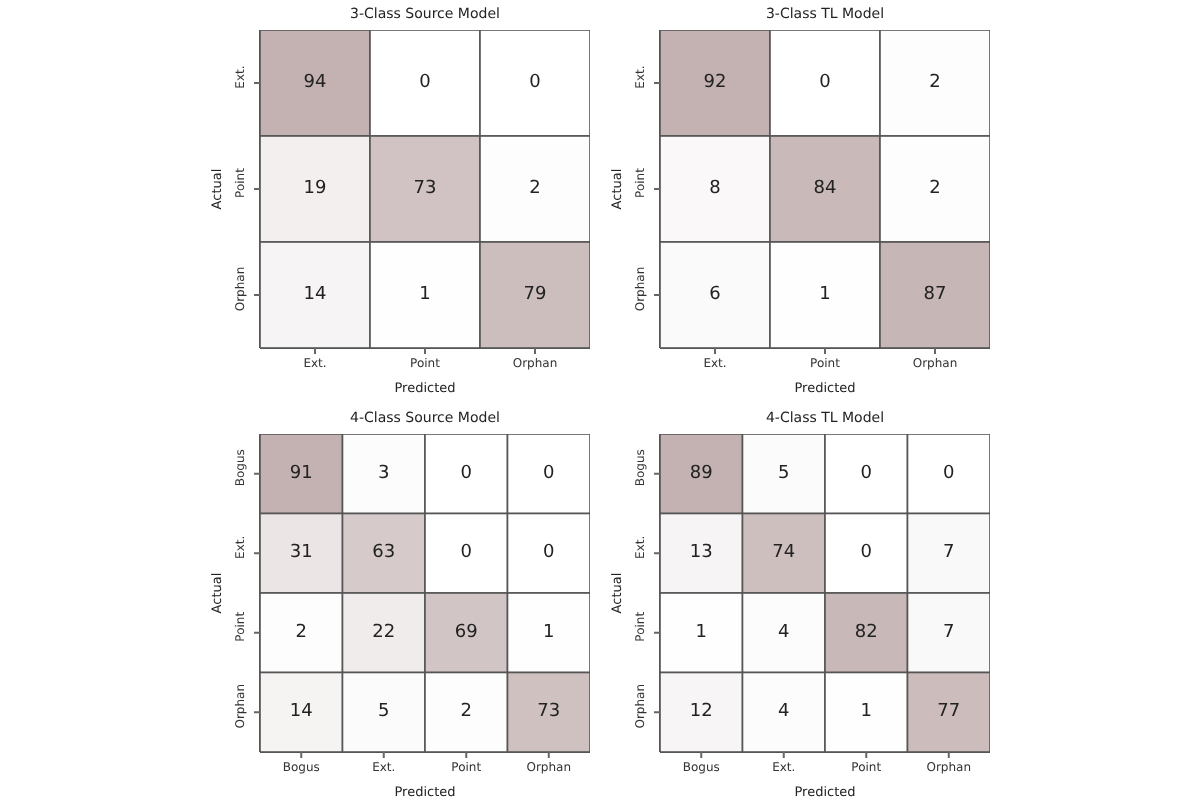 This screenshot has height=800, width=1200. I want to click on data-label: 94, so click(315, 83).